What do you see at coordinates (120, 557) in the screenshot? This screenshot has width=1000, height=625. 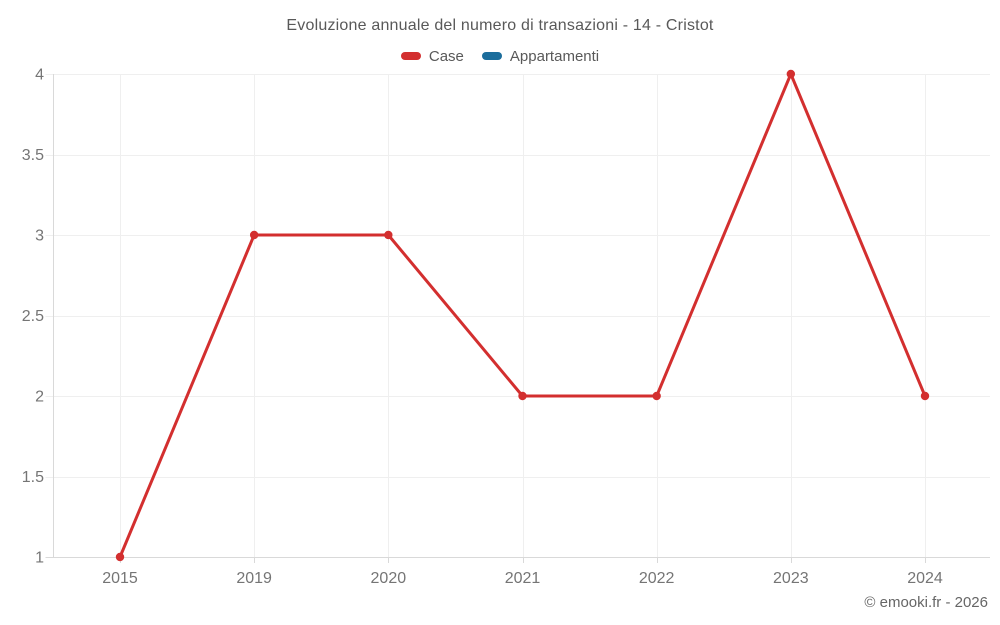 I see `data-point-case-2015` at bounding box center [120, 557].